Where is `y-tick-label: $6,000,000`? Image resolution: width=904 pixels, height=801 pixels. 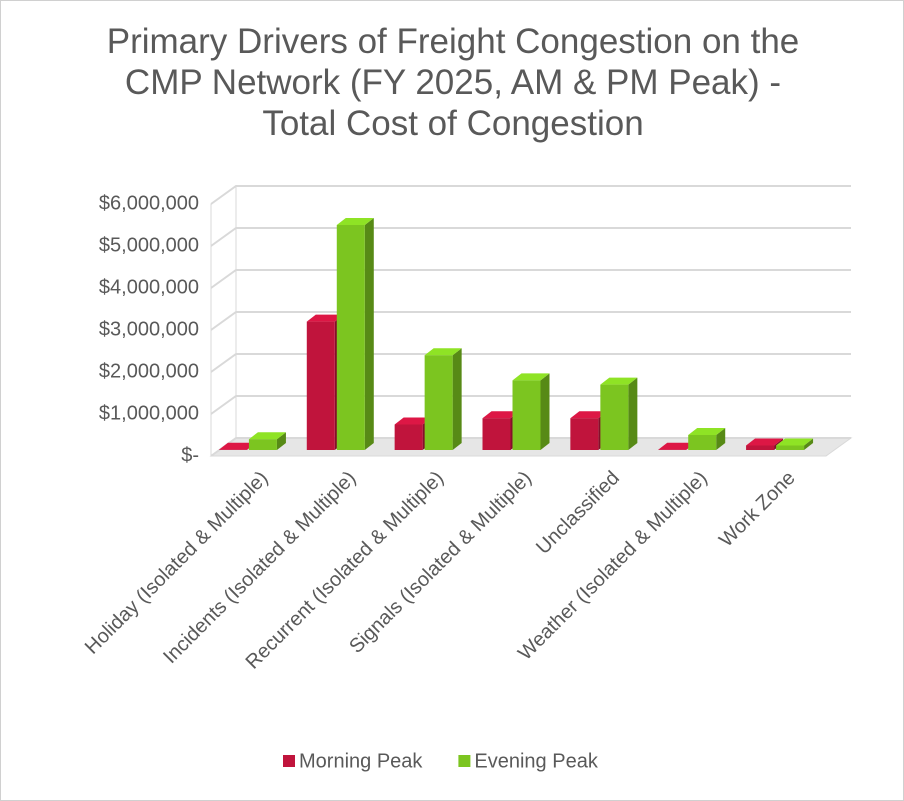
y-tick-label: $6,000,000 is located at coordinates (149, 203).